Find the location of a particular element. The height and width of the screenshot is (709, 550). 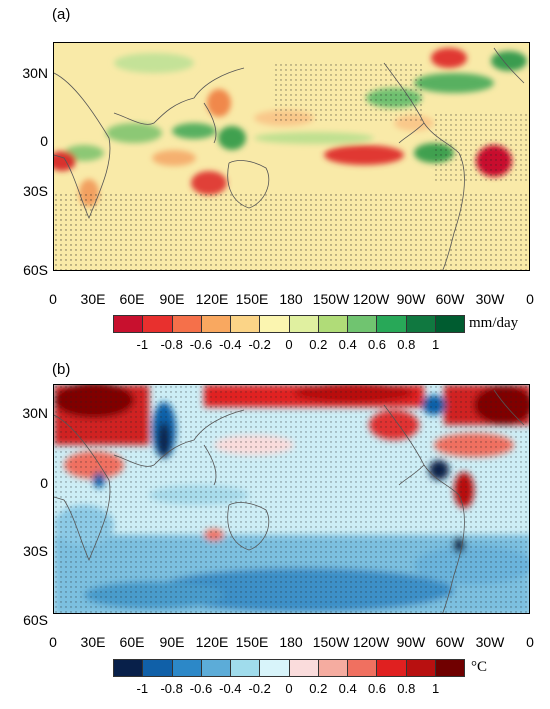

colorbar-tick-label: 0 is located at coordinates (289, 688).